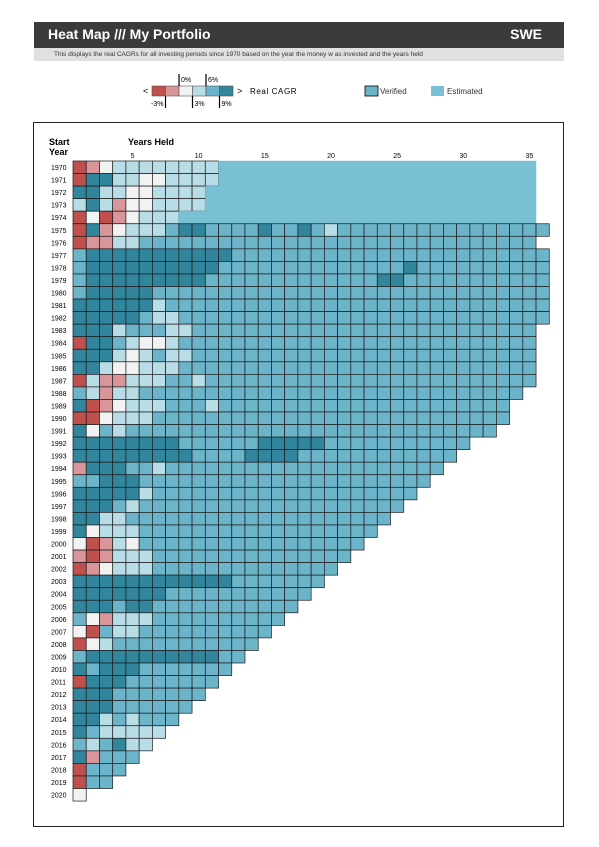 Image resolution: width=599 pixels, height=847 pixels. What do you see at coordinates (145, 91) in the screenshot?
I see `legend-left-arrow: <` at bounding box center [145, 91].